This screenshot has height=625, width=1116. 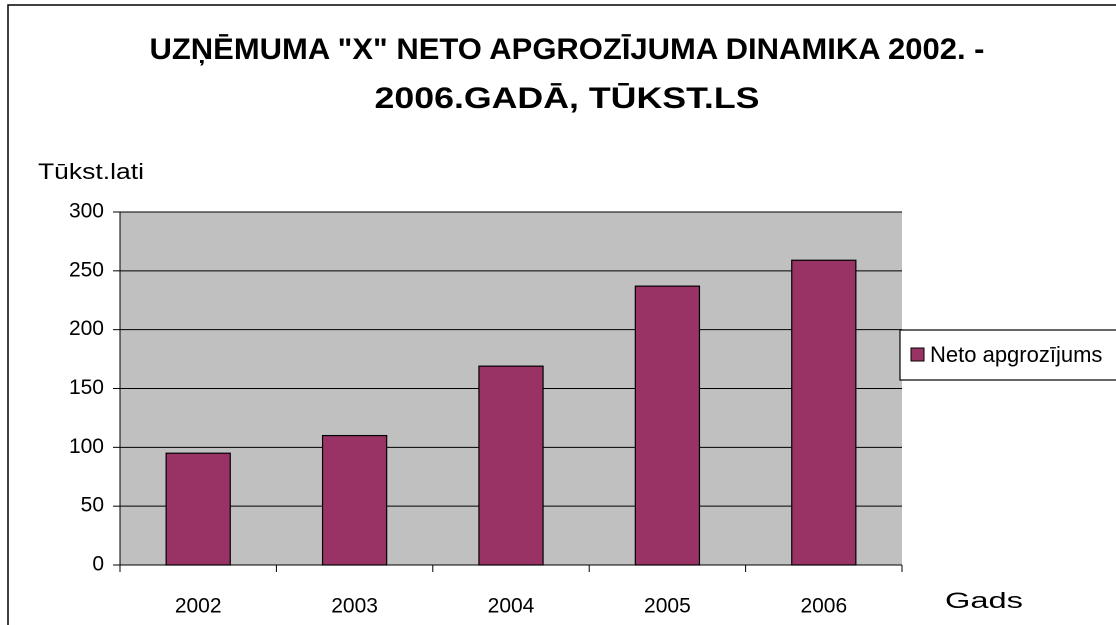 I want to click on legend-label: Neto apgrozījums, so click(x=1016, y=354).